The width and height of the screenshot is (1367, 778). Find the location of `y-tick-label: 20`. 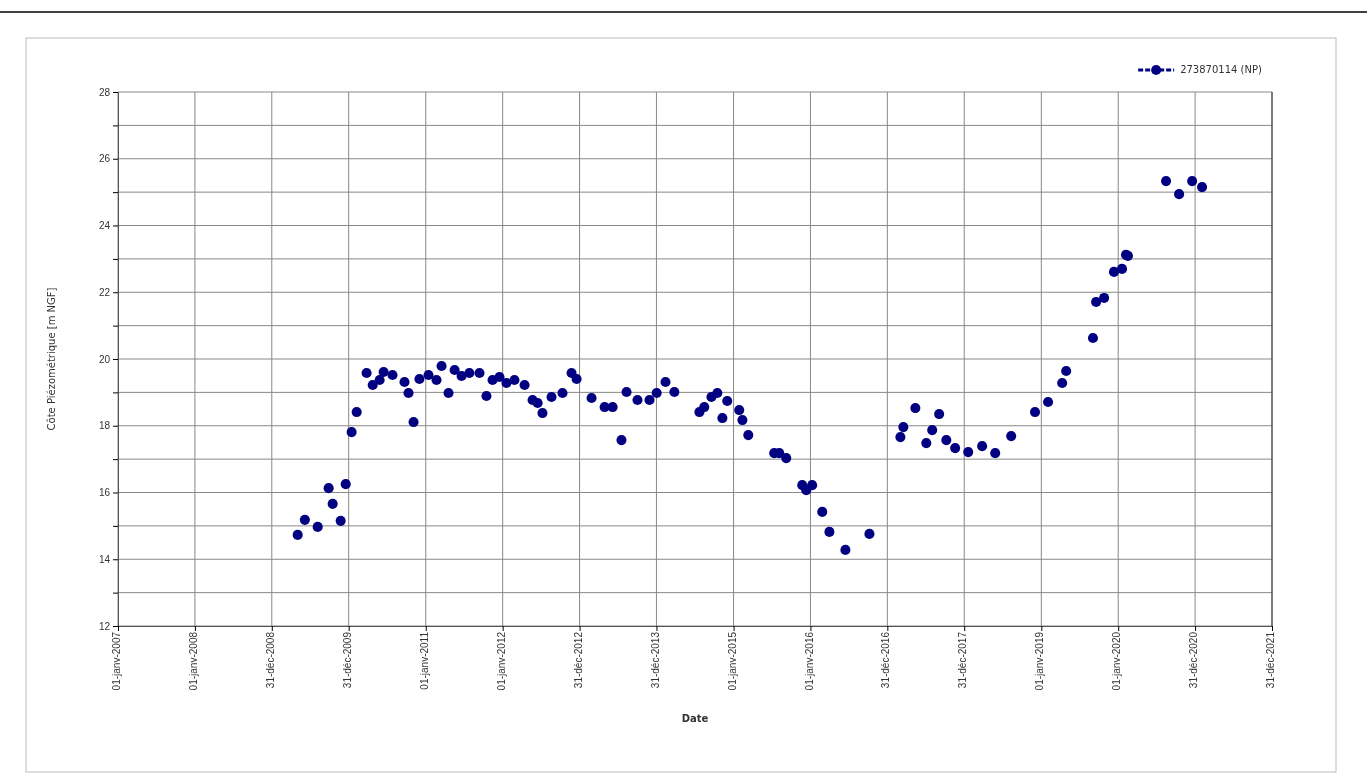

y-tick-label: 20 is located at coordinates (104, 359).